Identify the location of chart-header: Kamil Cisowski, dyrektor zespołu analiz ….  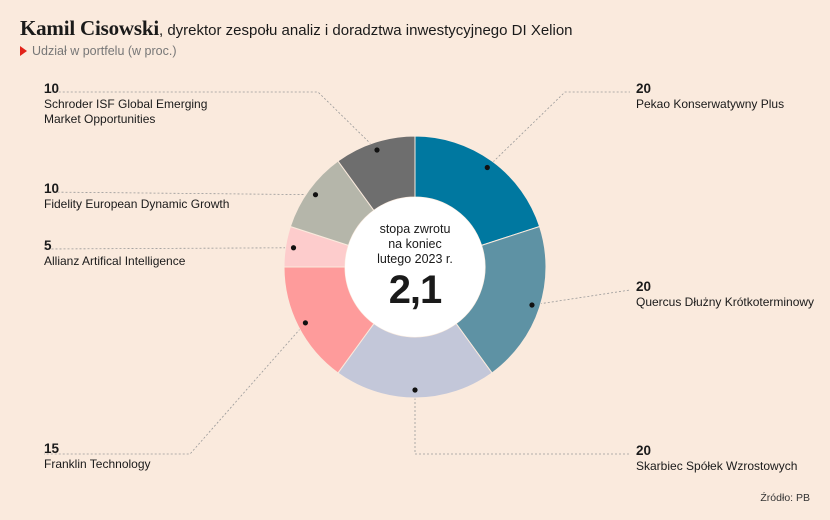
(296, 37).